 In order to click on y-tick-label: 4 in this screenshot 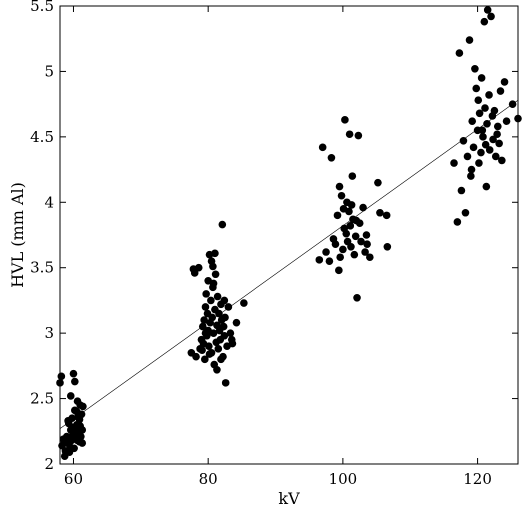, I will do `click(49, 202)`.